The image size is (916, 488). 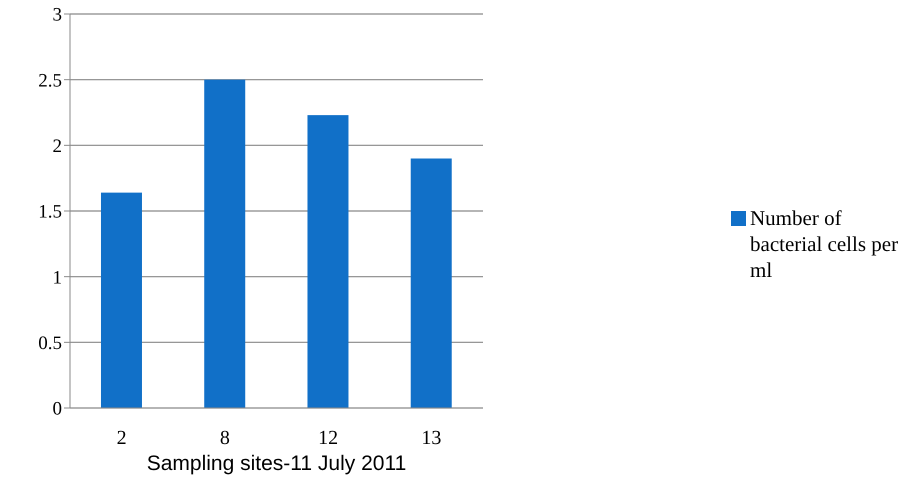 I want to click on x-axis-title: Sampling sites-11 July 2011, so click(x=276, y=463).